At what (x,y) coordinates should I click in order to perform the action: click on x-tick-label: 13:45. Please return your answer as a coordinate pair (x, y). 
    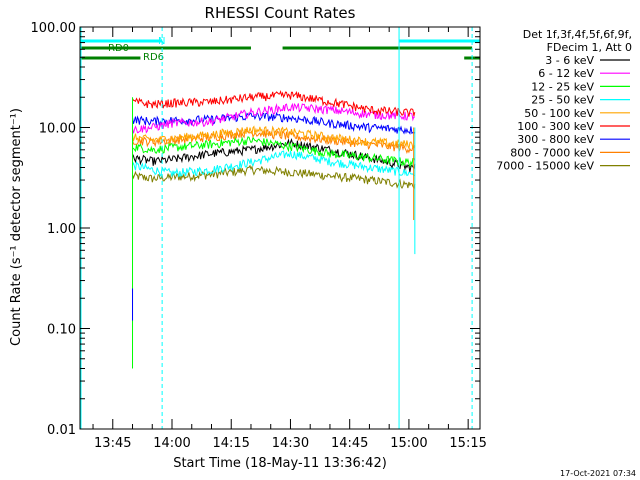
    Looking at the image, I should click on (112, 443).